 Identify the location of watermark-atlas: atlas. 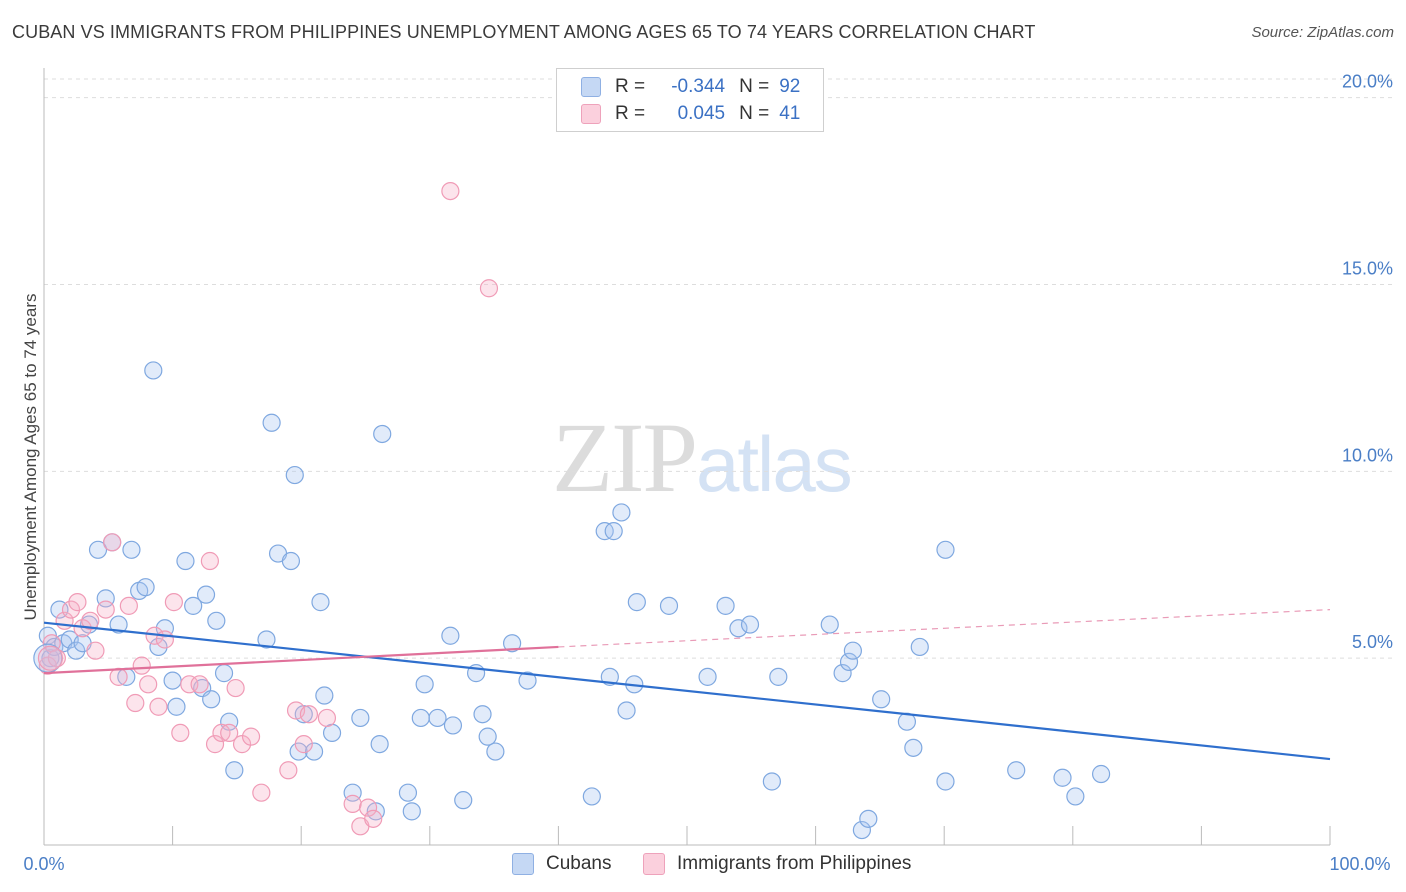
(774, 464).